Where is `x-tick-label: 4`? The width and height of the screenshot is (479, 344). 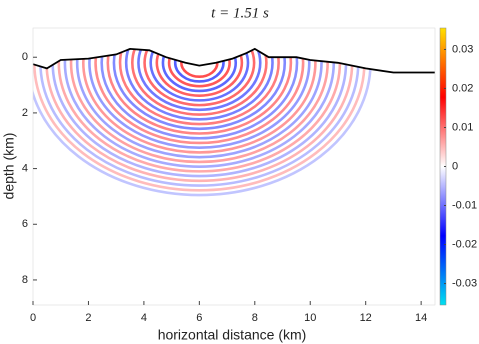
x-tick-label: 4 is located at coordinates (144, 318).